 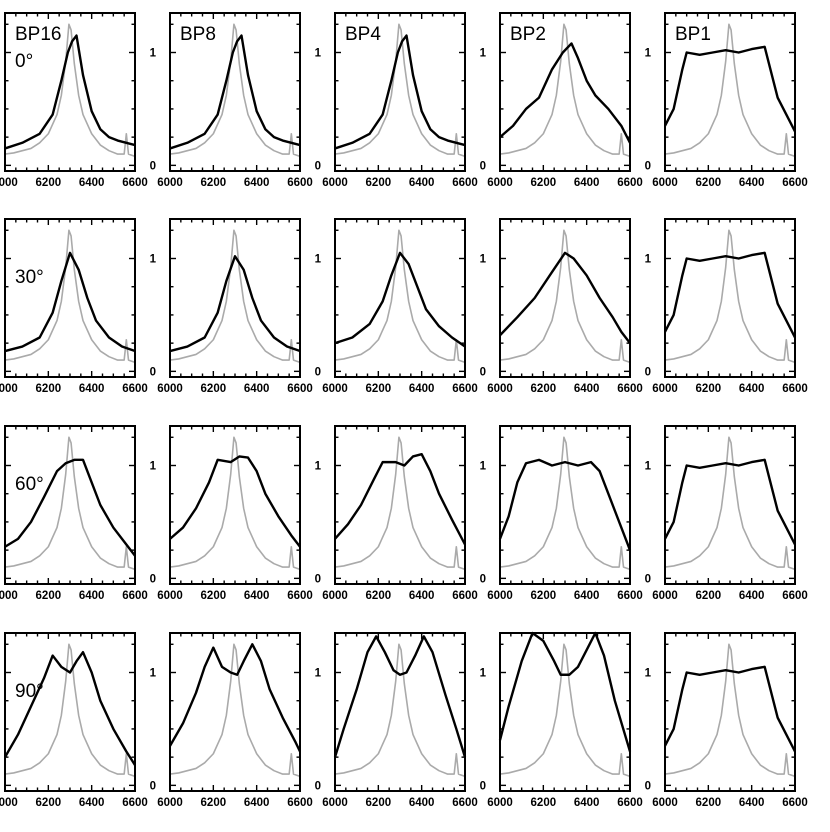 What do you see at coordinates (29, 277) in the screenshot?
I see `row-angle-label: 30°` at bounding box center [29, 277].